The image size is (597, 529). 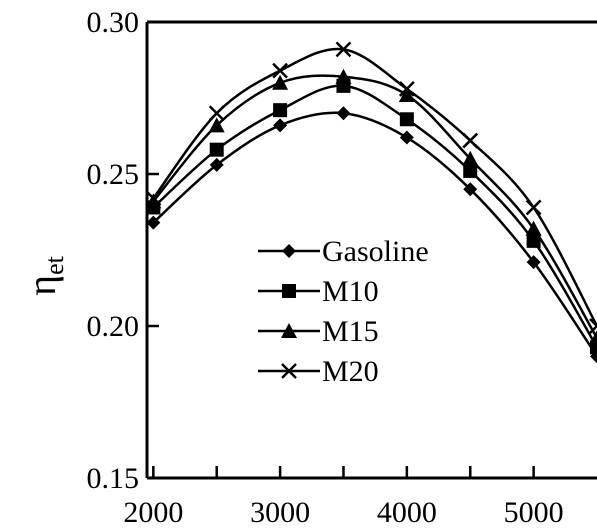 I want to click on y-tick-label: 0.20, so click(x=113, y=326).